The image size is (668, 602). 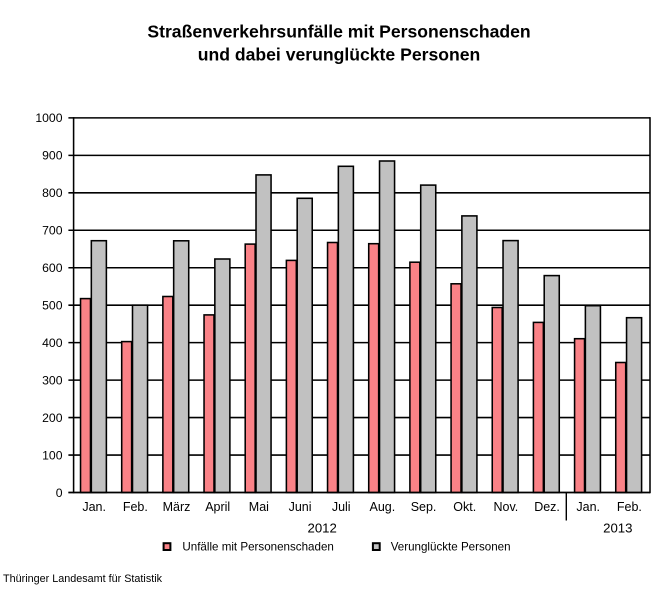 I want to click on svg-text: Aug., so click(x=383, y=507).